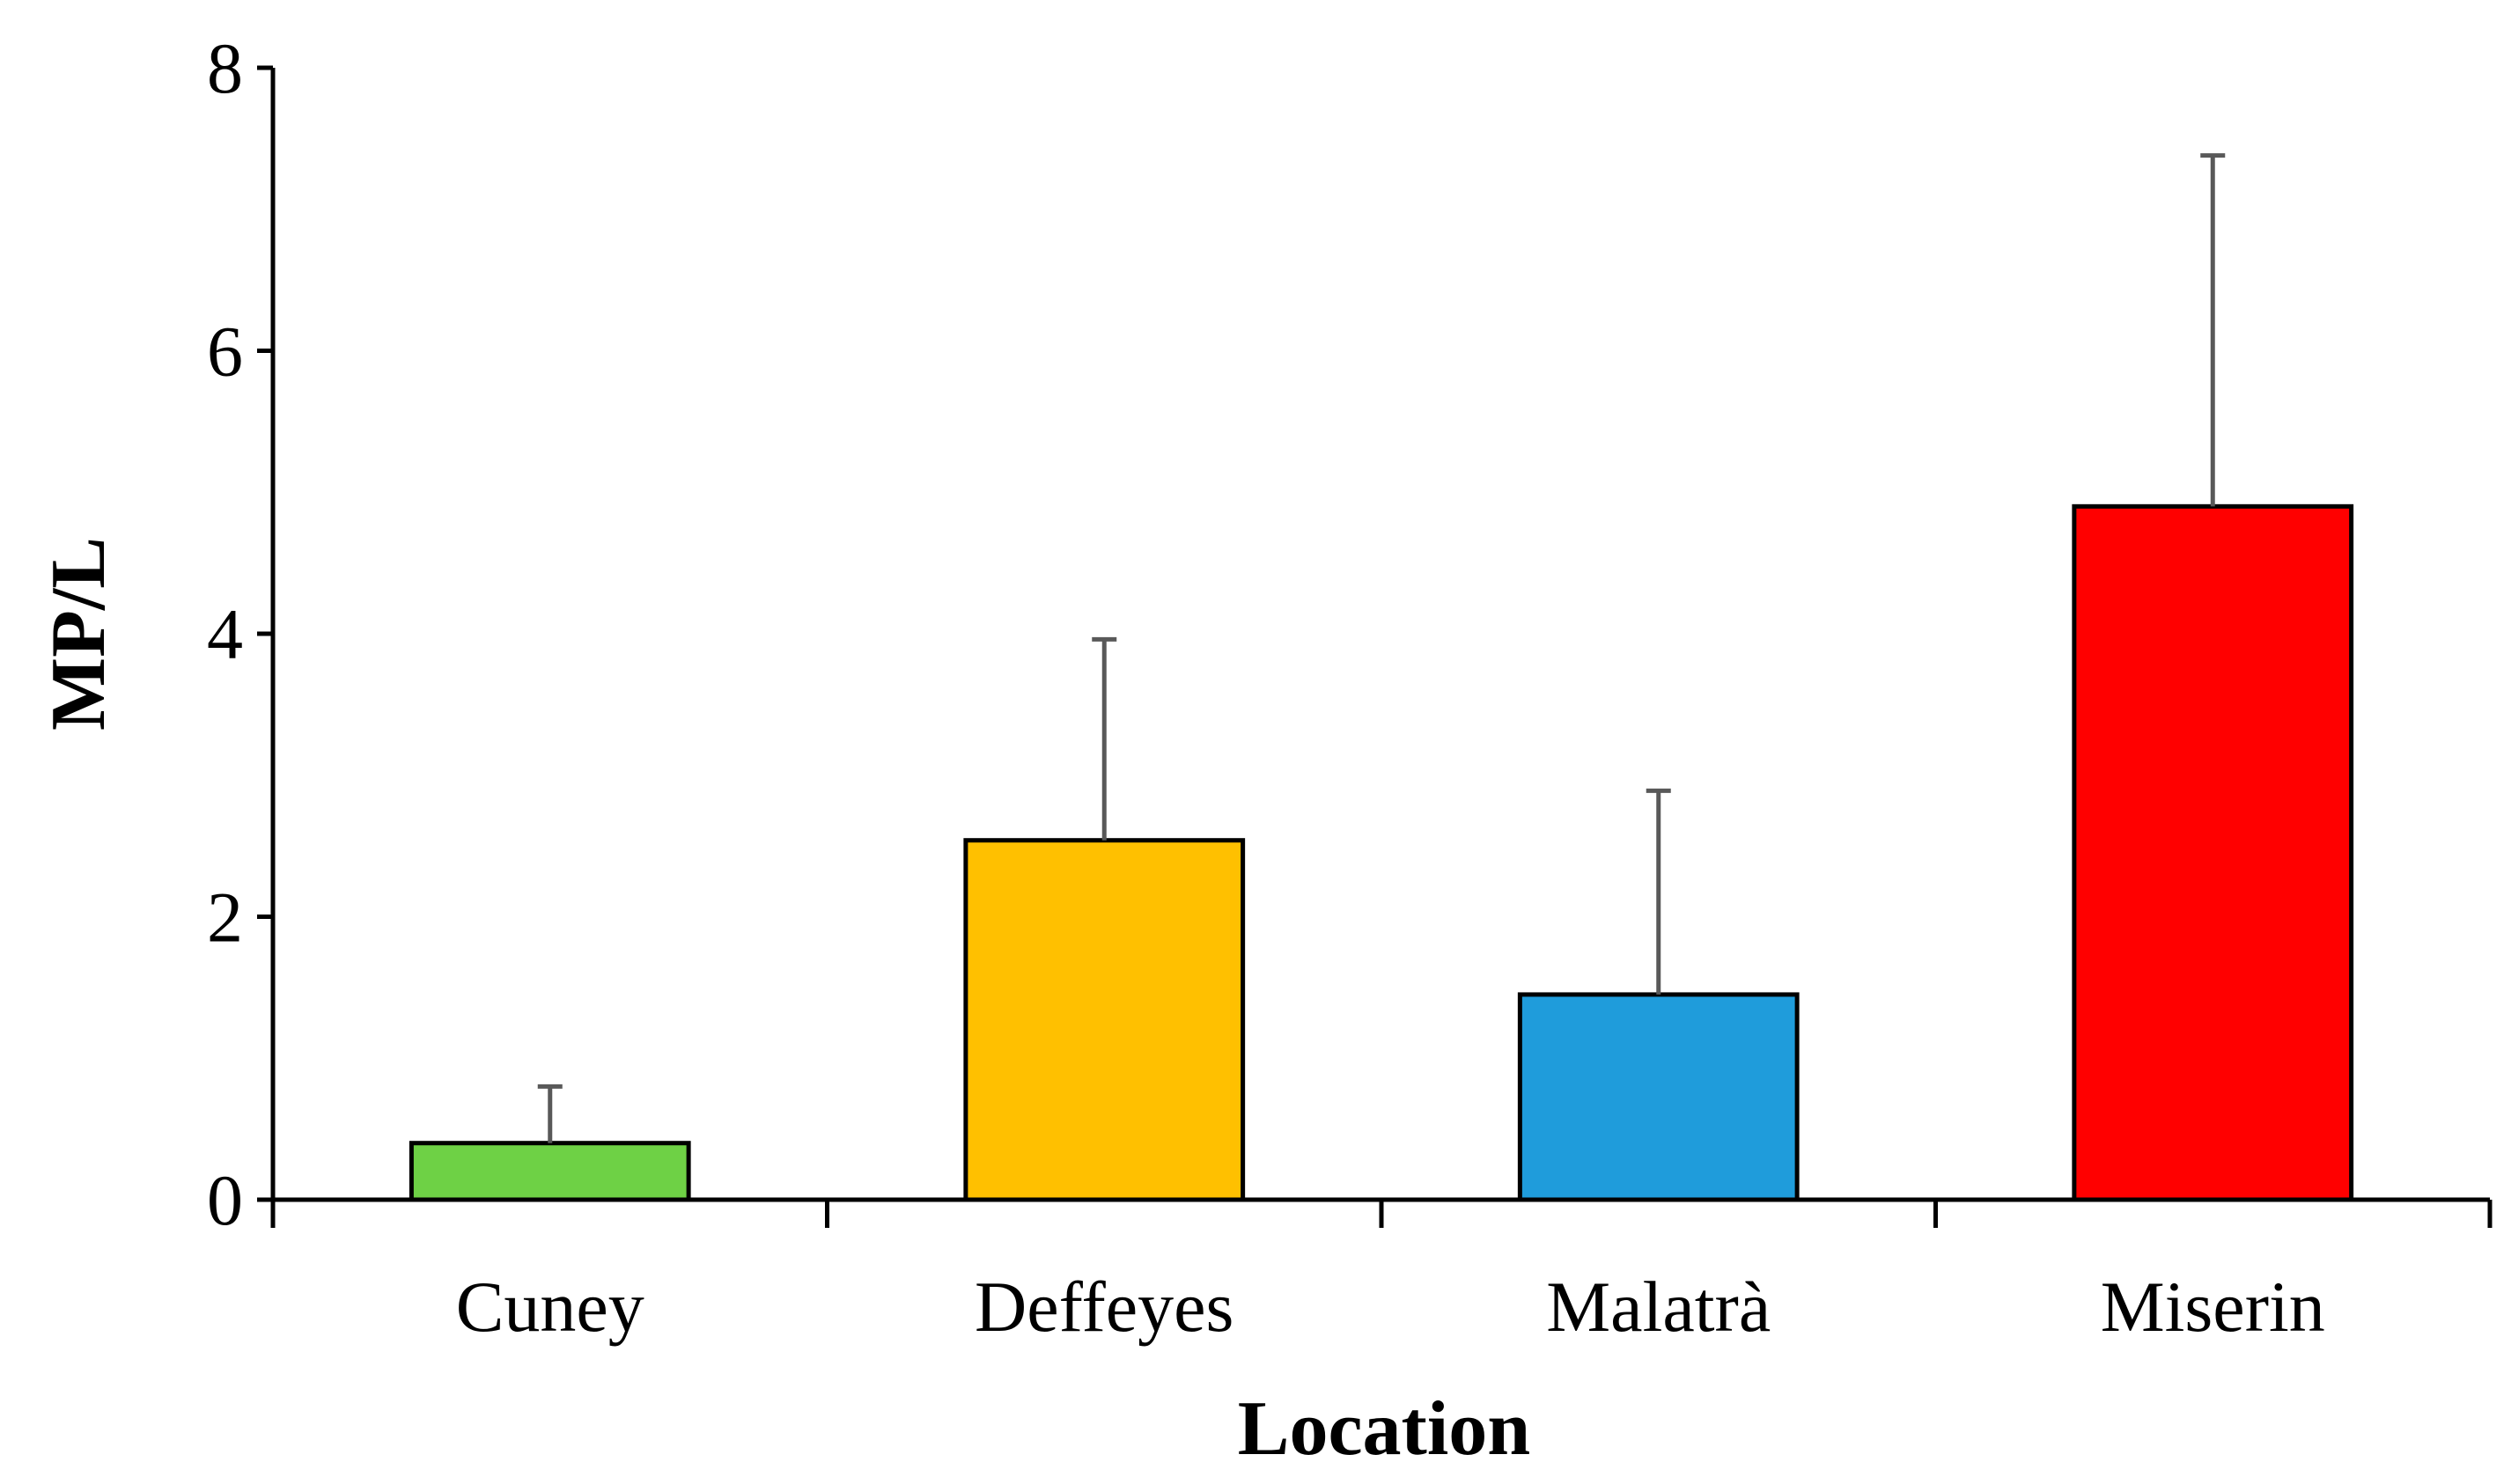  What do you see at coordinates (1381, 1272) in the screenshot?
I see `x-axis: Cuney Deffeyes Malatrà Miserin` at bounding box center [1381, 1272].